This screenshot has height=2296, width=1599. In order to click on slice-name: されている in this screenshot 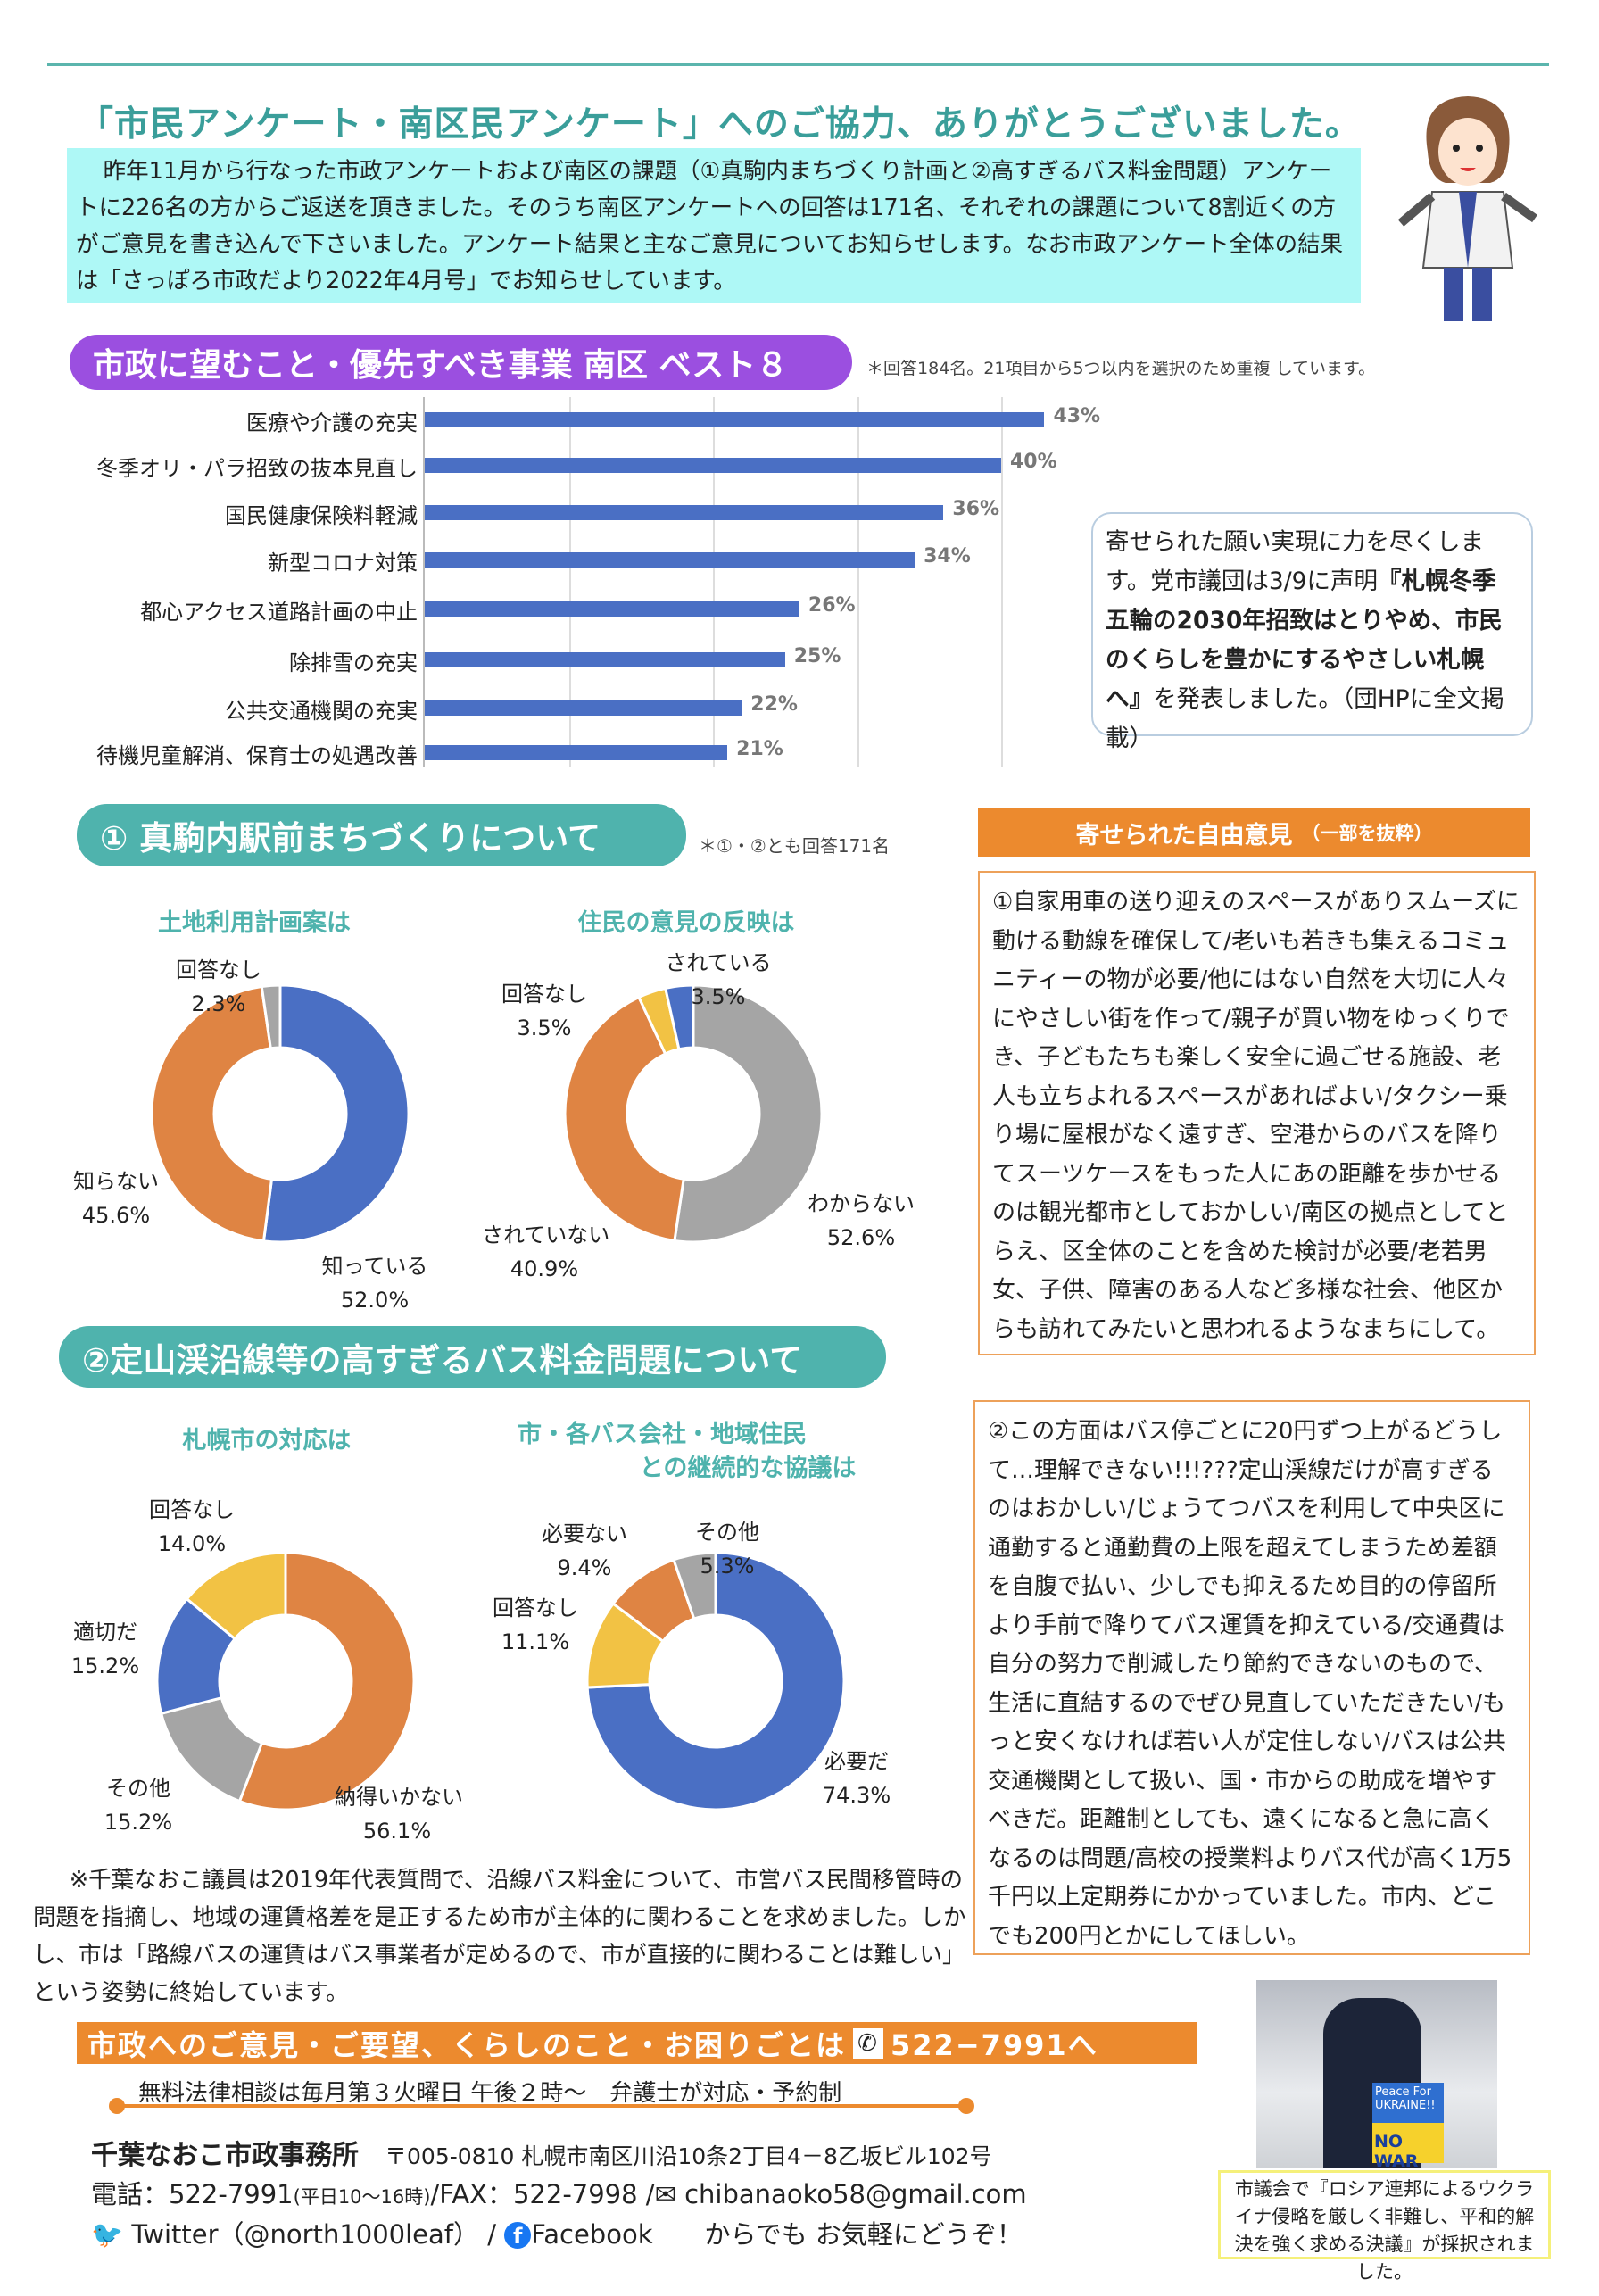, I will do `click(718, 962)`.